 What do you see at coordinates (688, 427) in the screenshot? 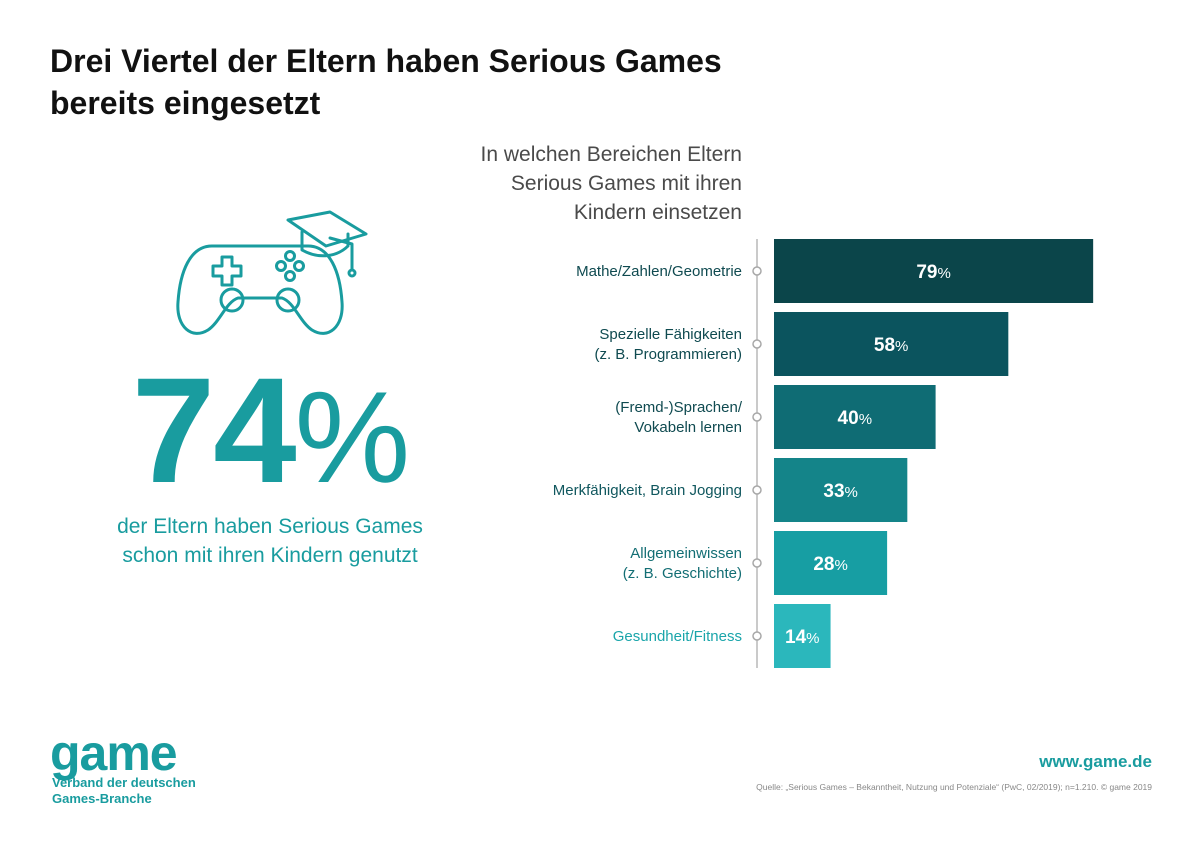
I see `category-label-2-1: Vokabeln lernen` at bounding box center [688, 427].